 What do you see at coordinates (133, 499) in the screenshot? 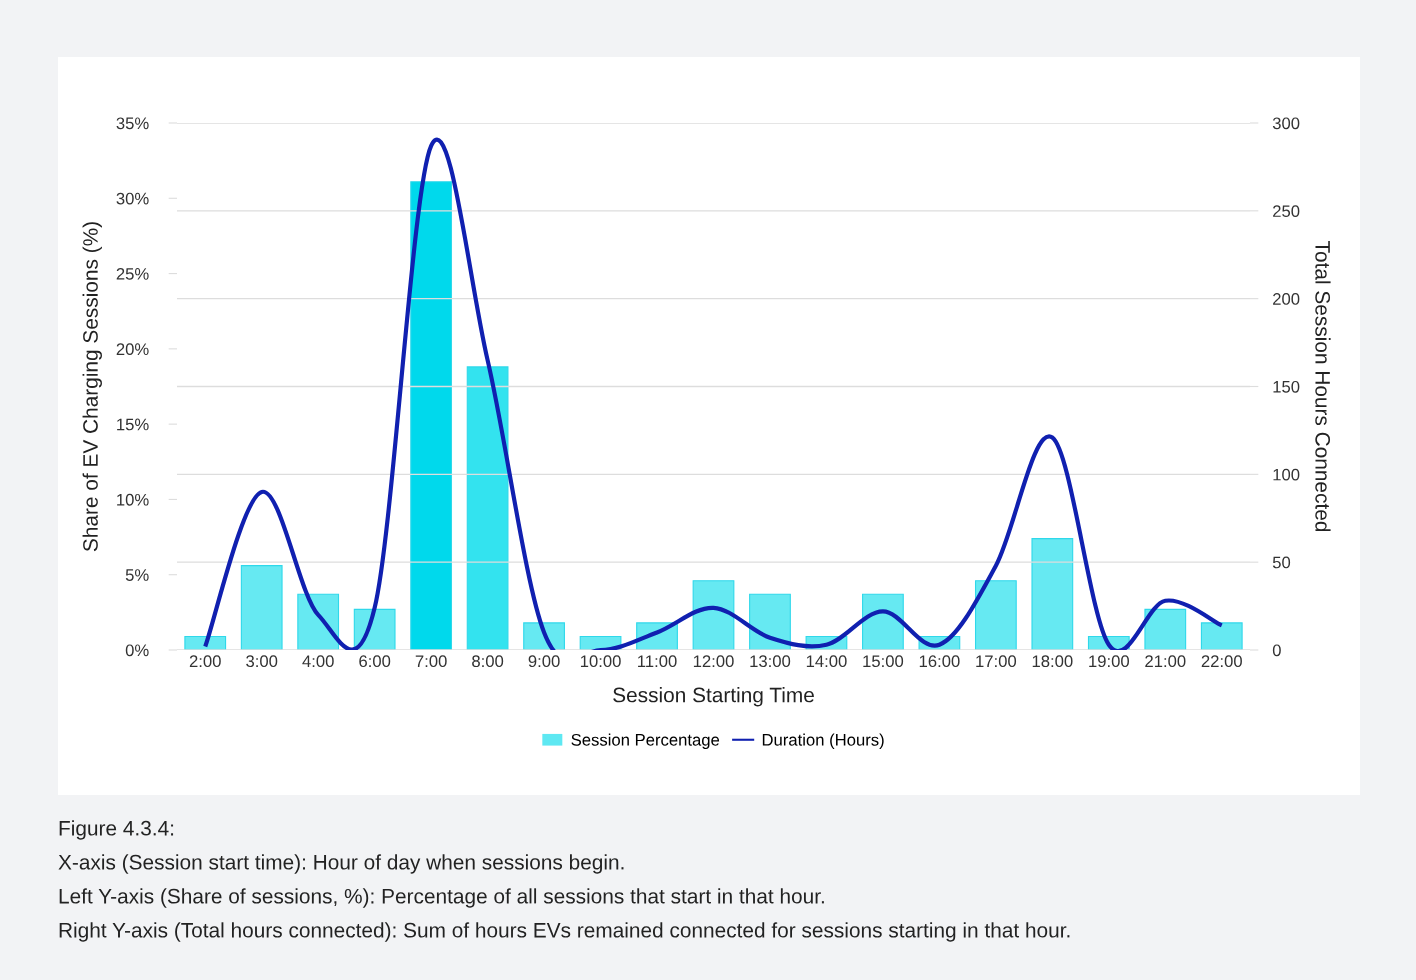
I see `y-tick-label: 10%` at bounding box center [133, 499].